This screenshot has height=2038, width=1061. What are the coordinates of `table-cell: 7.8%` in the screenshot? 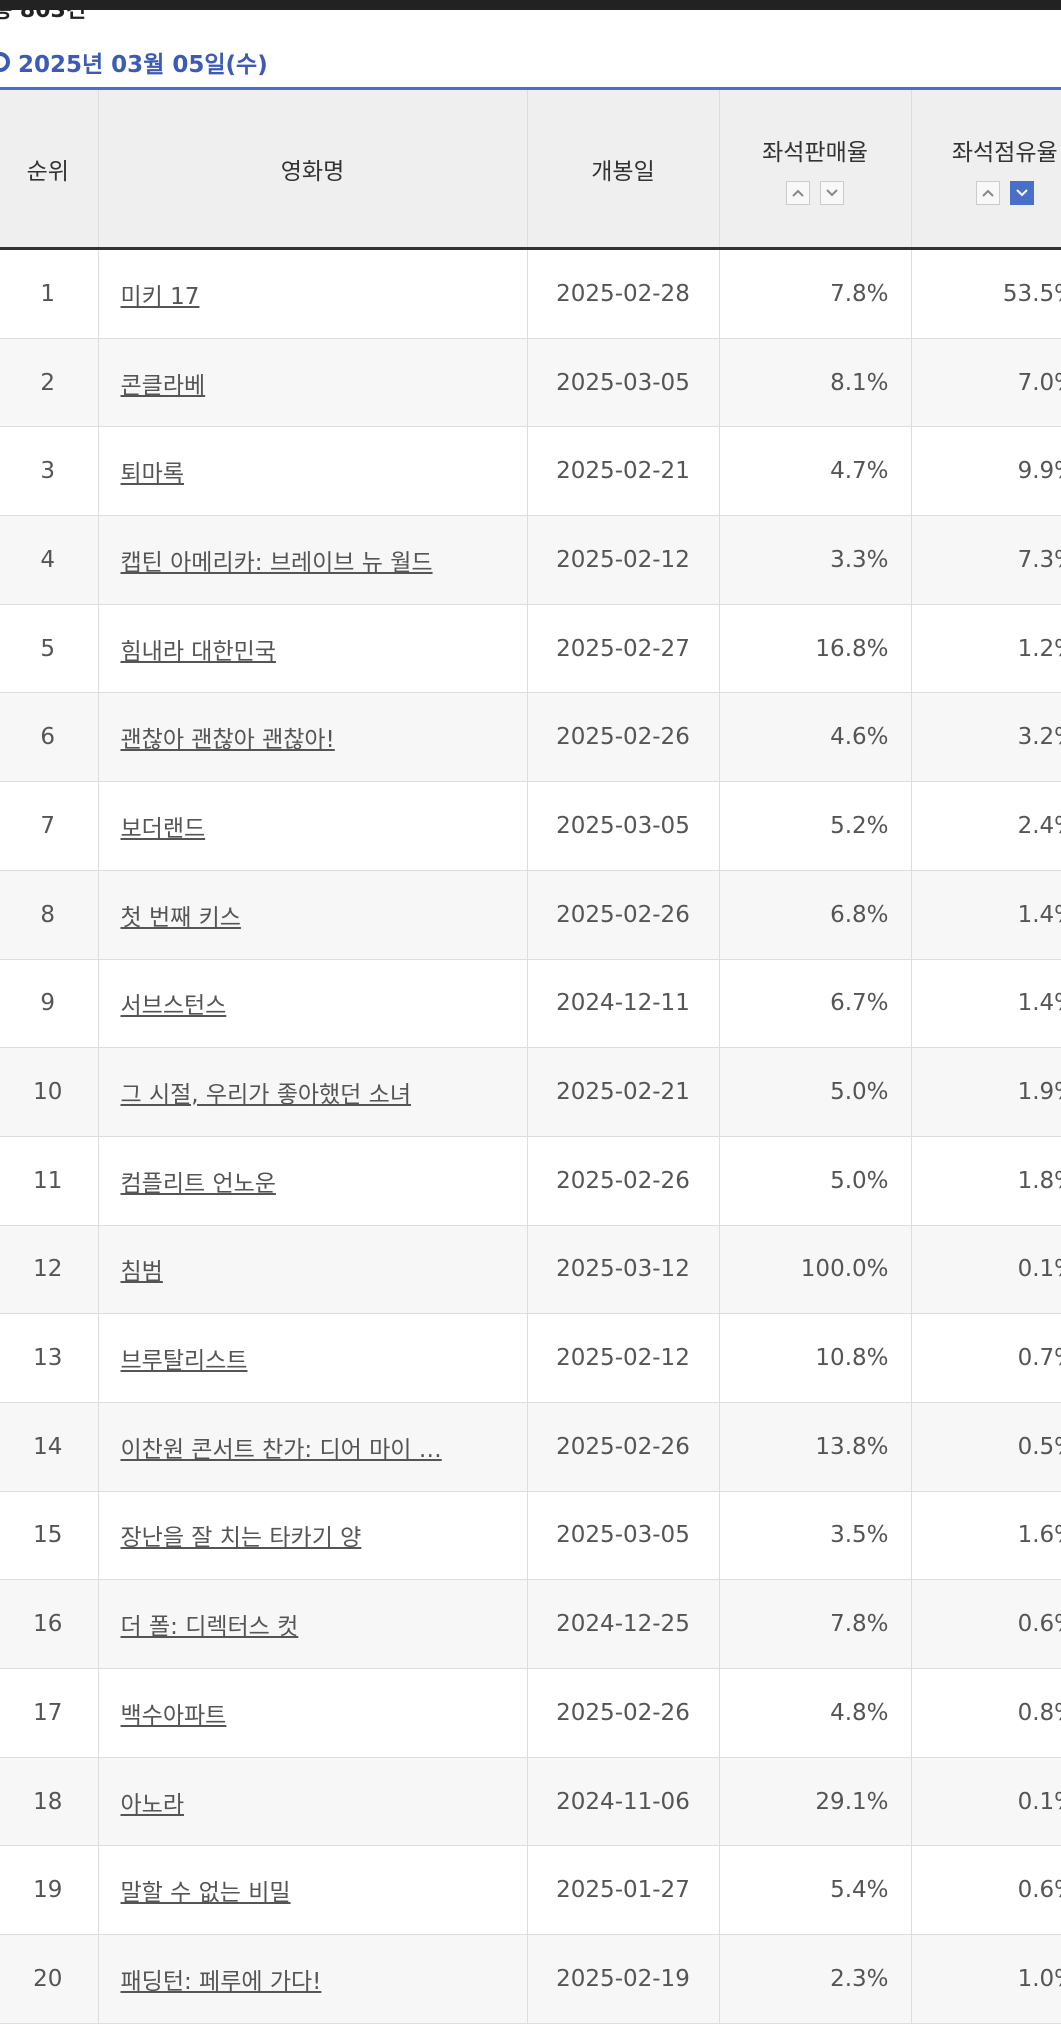 It's located at (814, 1624).